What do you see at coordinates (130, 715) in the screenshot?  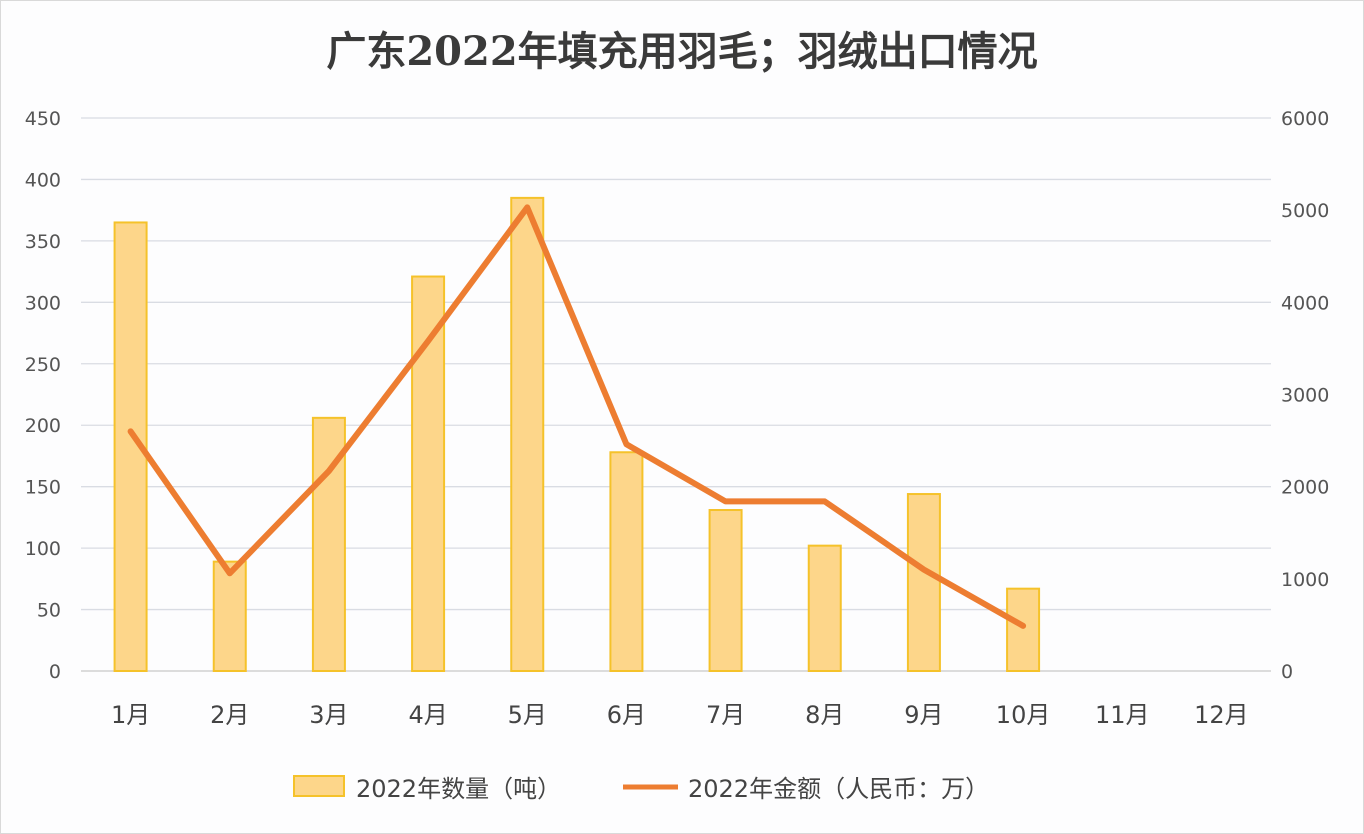 I see `category-label: 1月` at bounding box center [130, 715].